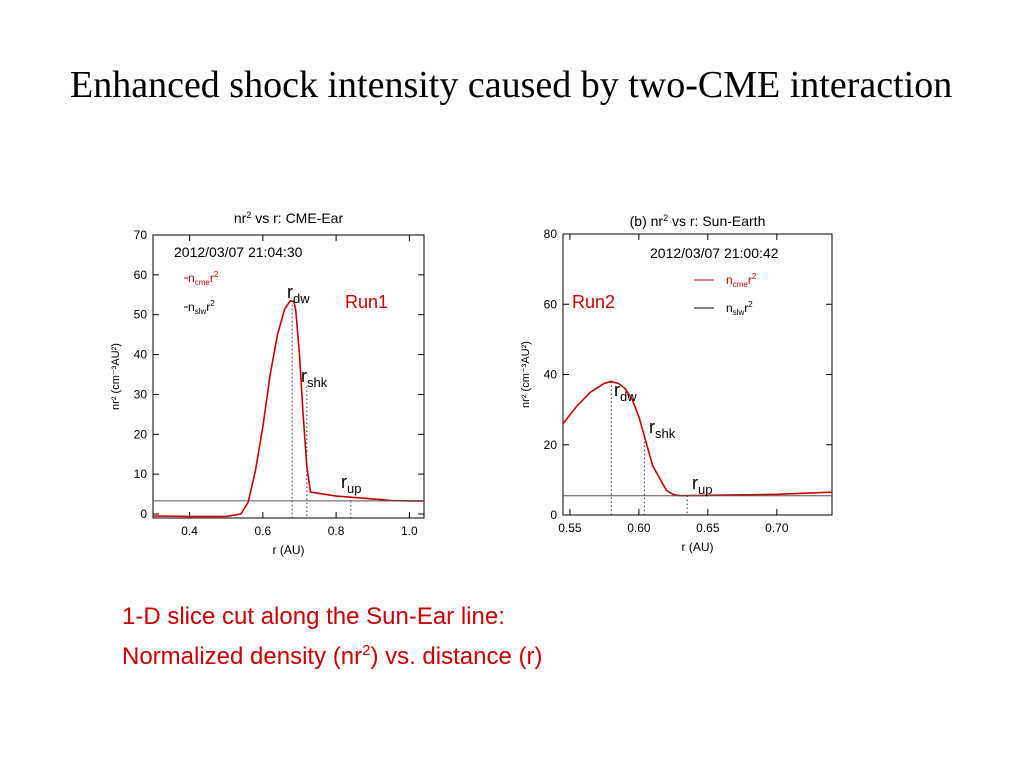  I want to click on y-tick-label: 30, so click(141, 394).